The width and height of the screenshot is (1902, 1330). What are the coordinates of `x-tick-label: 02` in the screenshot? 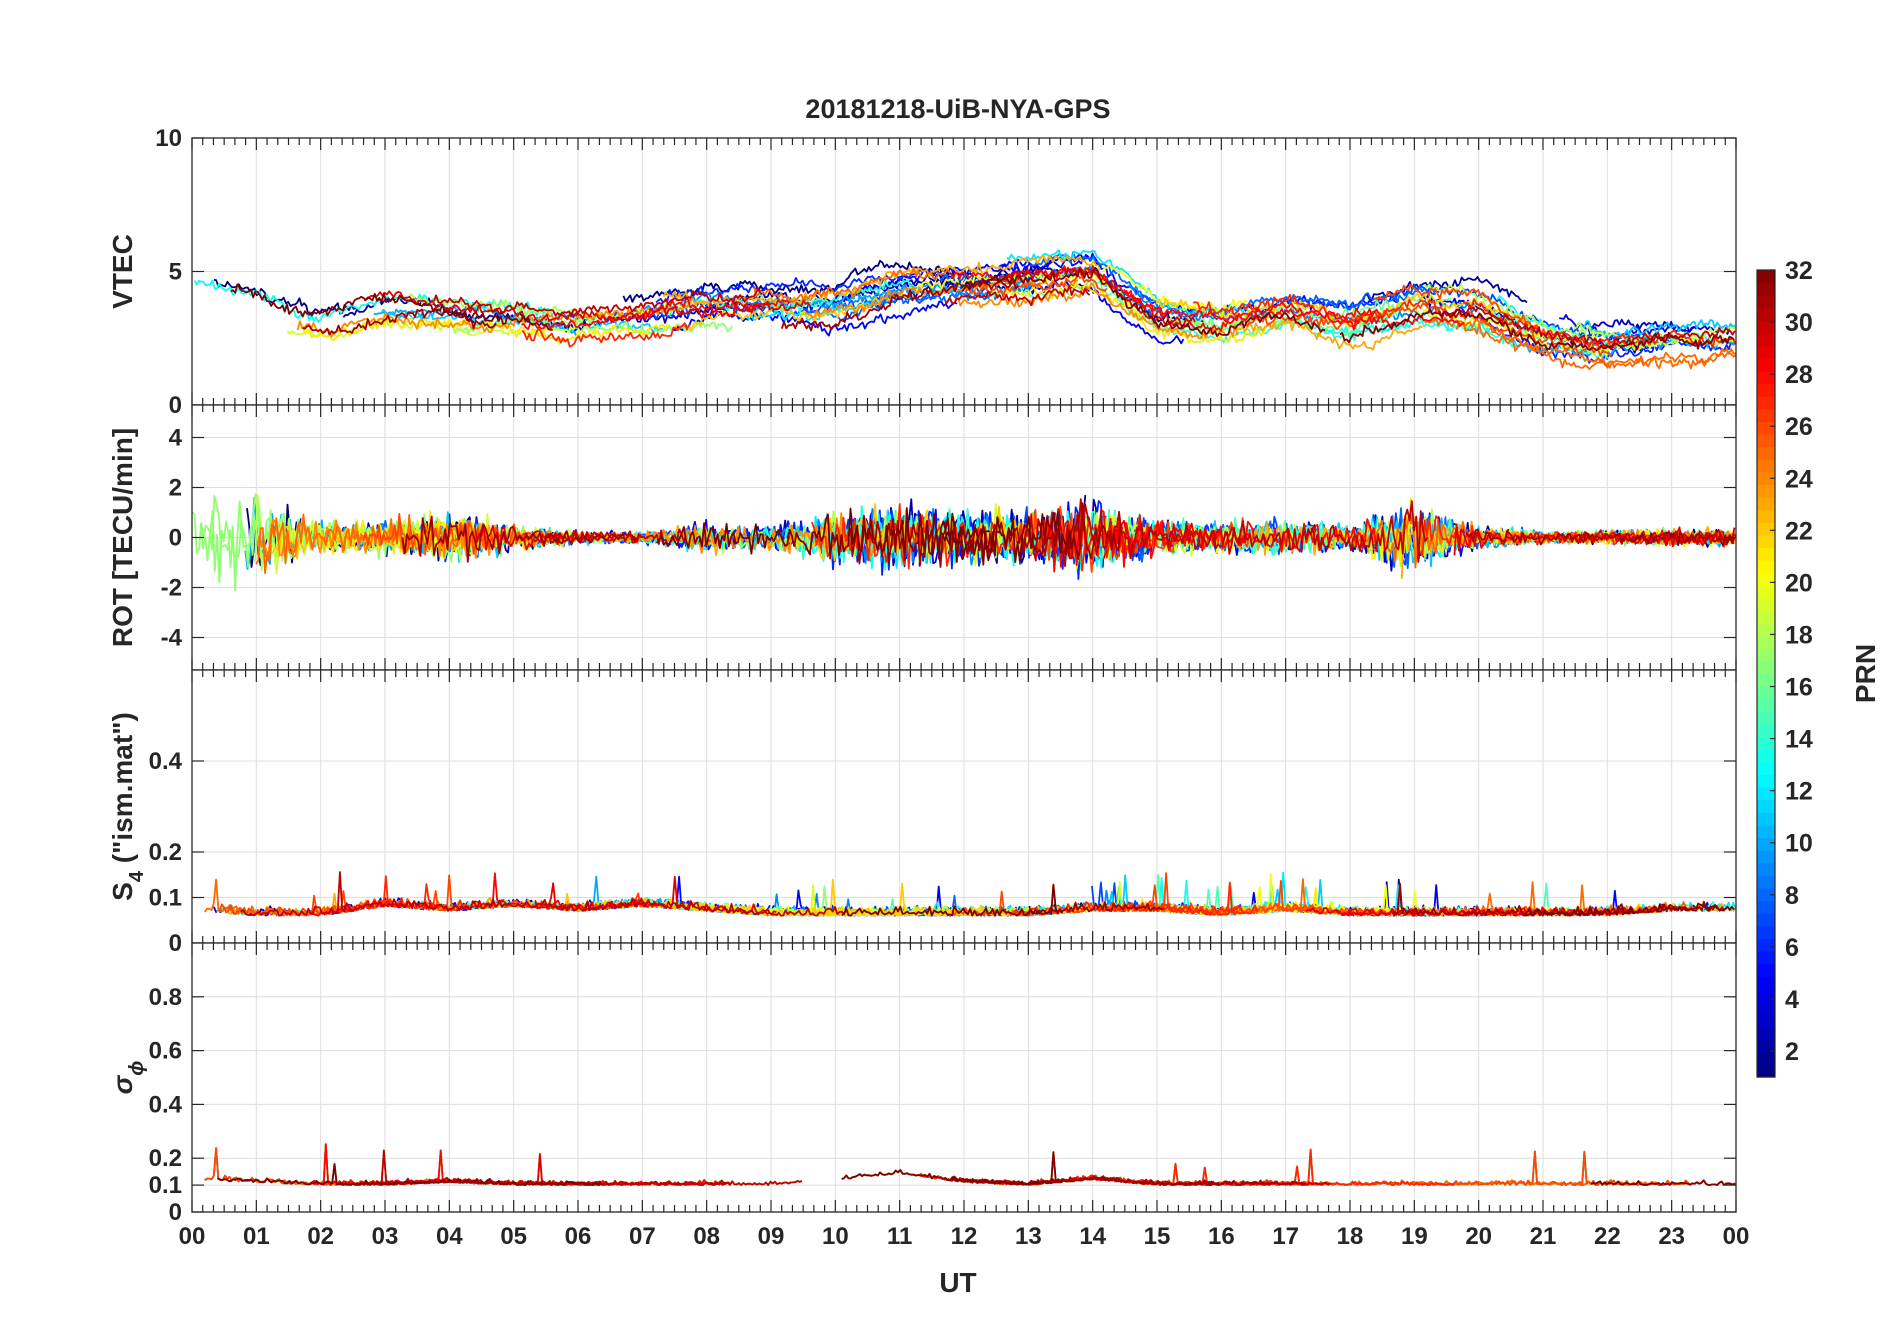 It's located at (320, 1236).